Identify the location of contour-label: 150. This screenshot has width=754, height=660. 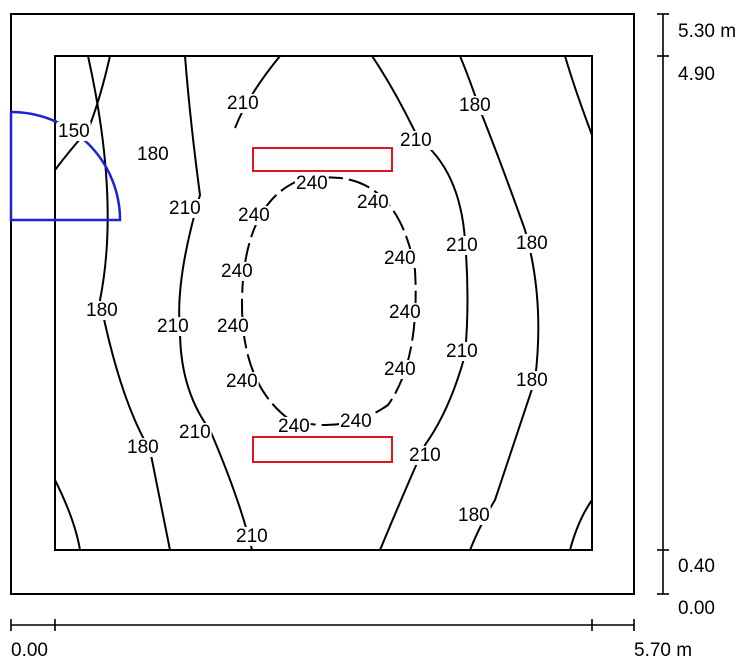
(74, 131).